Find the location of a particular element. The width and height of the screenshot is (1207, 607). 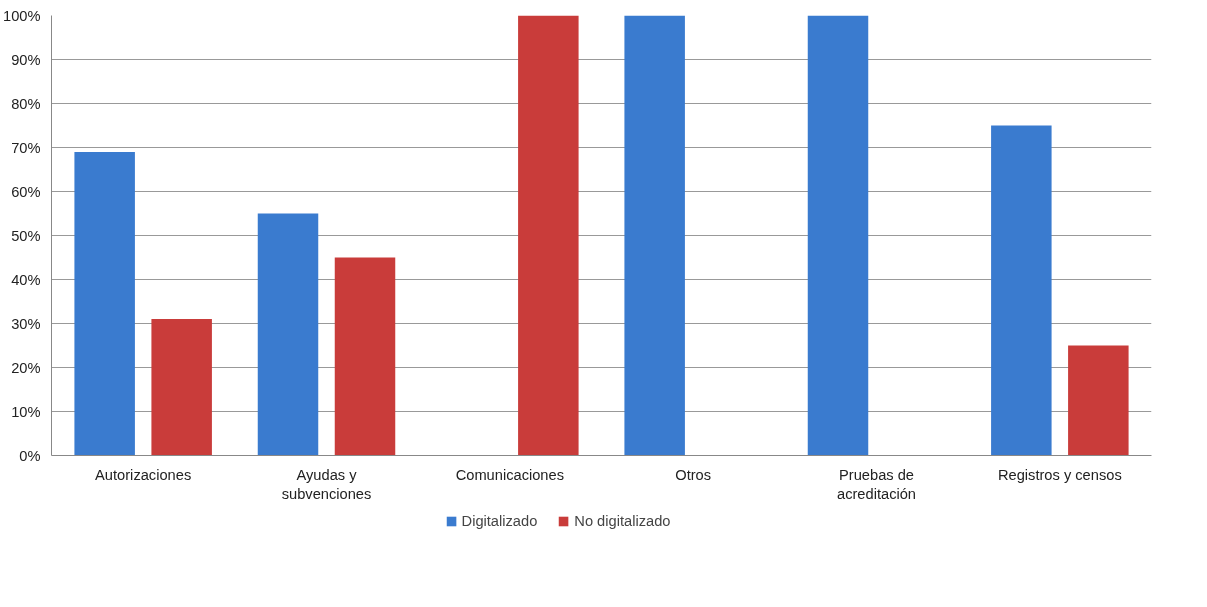

y-tick-label: 30% is located at coordinates (26, 323).